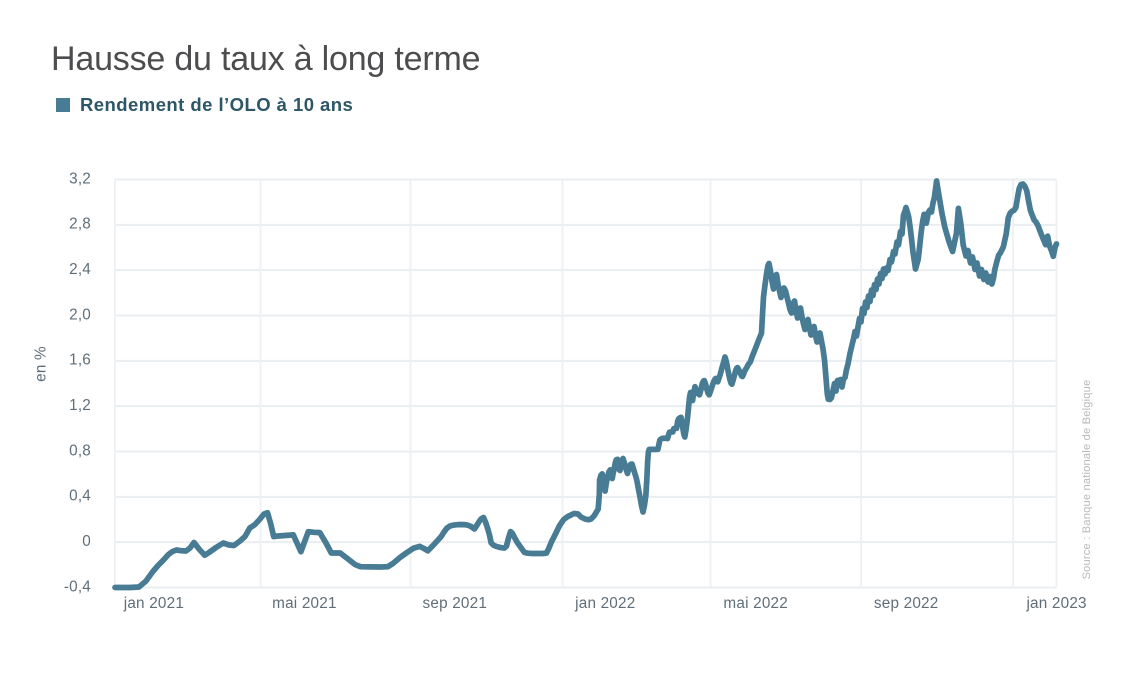 This screenshot has height=678, width=1130. What do you see at coordinates (80, 360) in the screenshot?
I see `svg-text: 1,6` at bounding box center [80, 360].